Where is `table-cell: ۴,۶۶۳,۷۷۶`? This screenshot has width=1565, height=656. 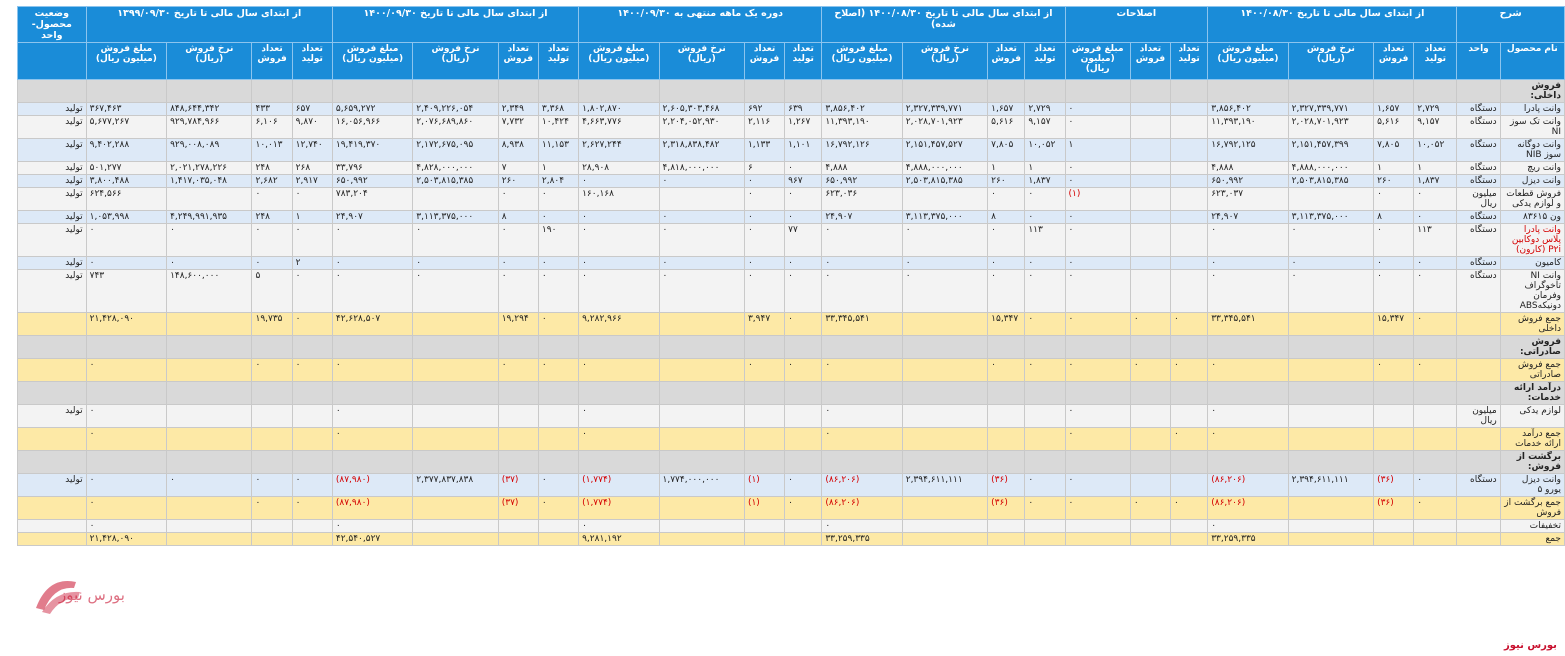 table-cell: ۴,۶۶۳,۷۷۶ is located at coordinates (619, 127).